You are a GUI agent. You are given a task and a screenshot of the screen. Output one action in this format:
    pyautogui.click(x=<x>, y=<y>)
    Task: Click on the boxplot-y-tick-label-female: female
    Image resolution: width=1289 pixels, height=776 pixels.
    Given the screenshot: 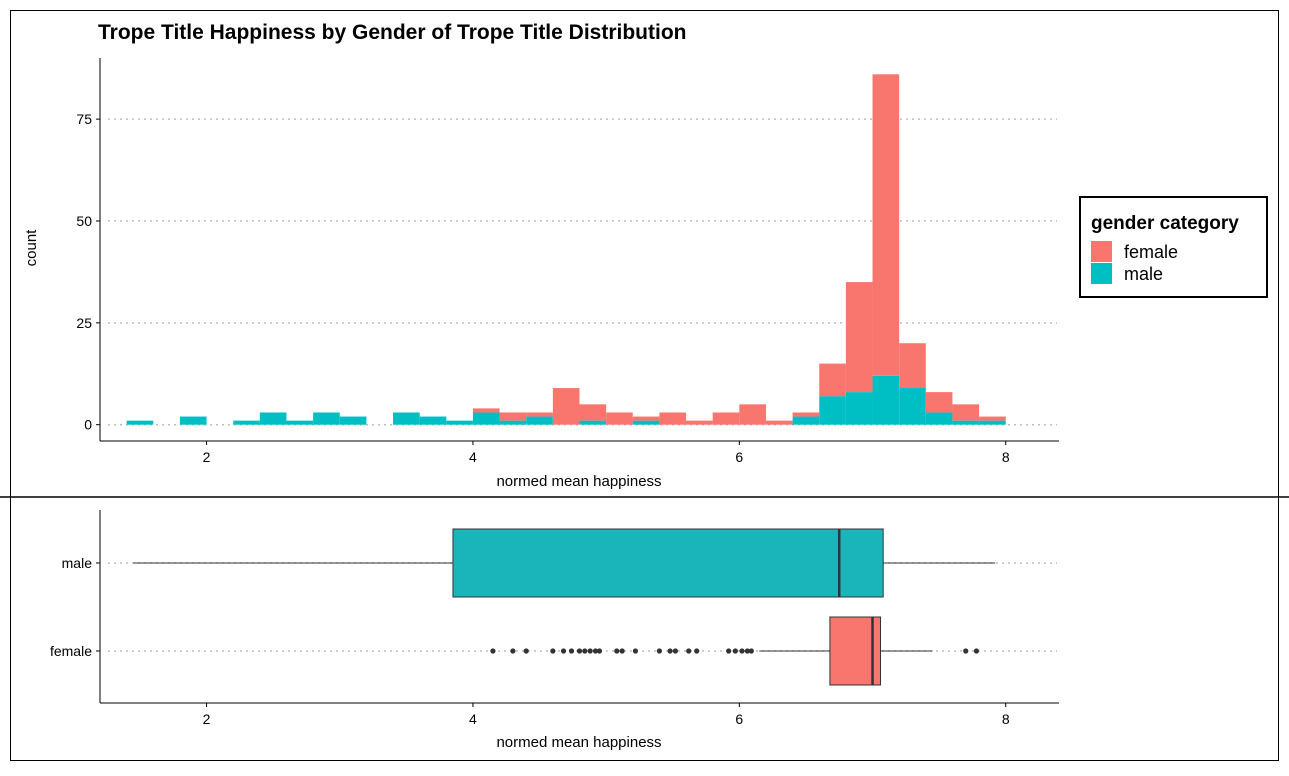 What is the action you would take?
    pyautogui.click(x=71, y=651)
    